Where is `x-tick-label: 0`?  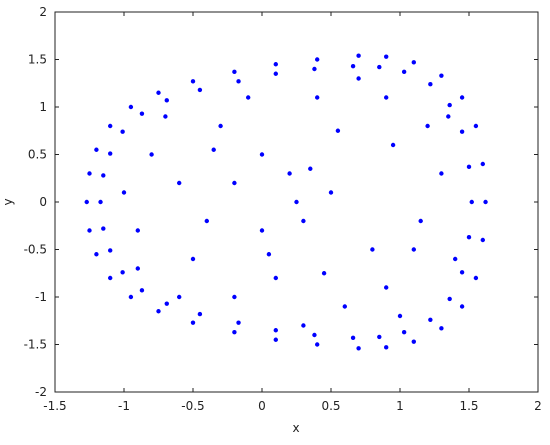
x-tick-label: 0 is located at coordinates (262, 406).